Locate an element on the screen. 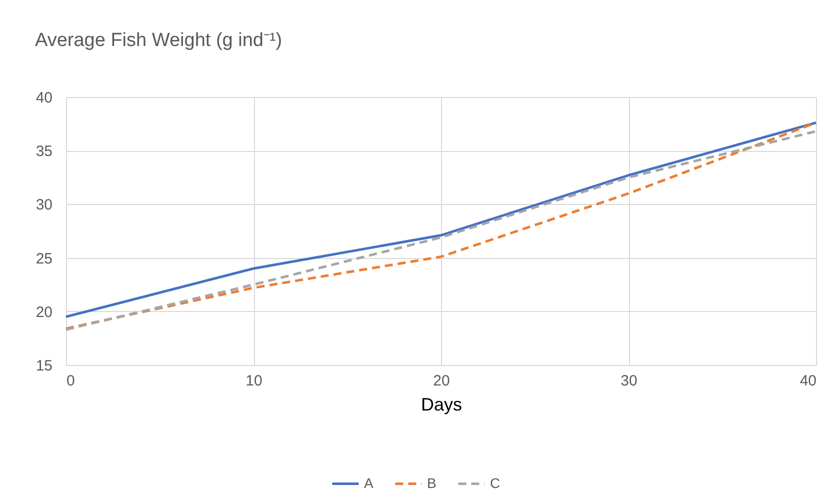 Image resolution: width=826 pixels, height=503 pixels. y-tick-label: 40 is located at coordinates (44, 98).